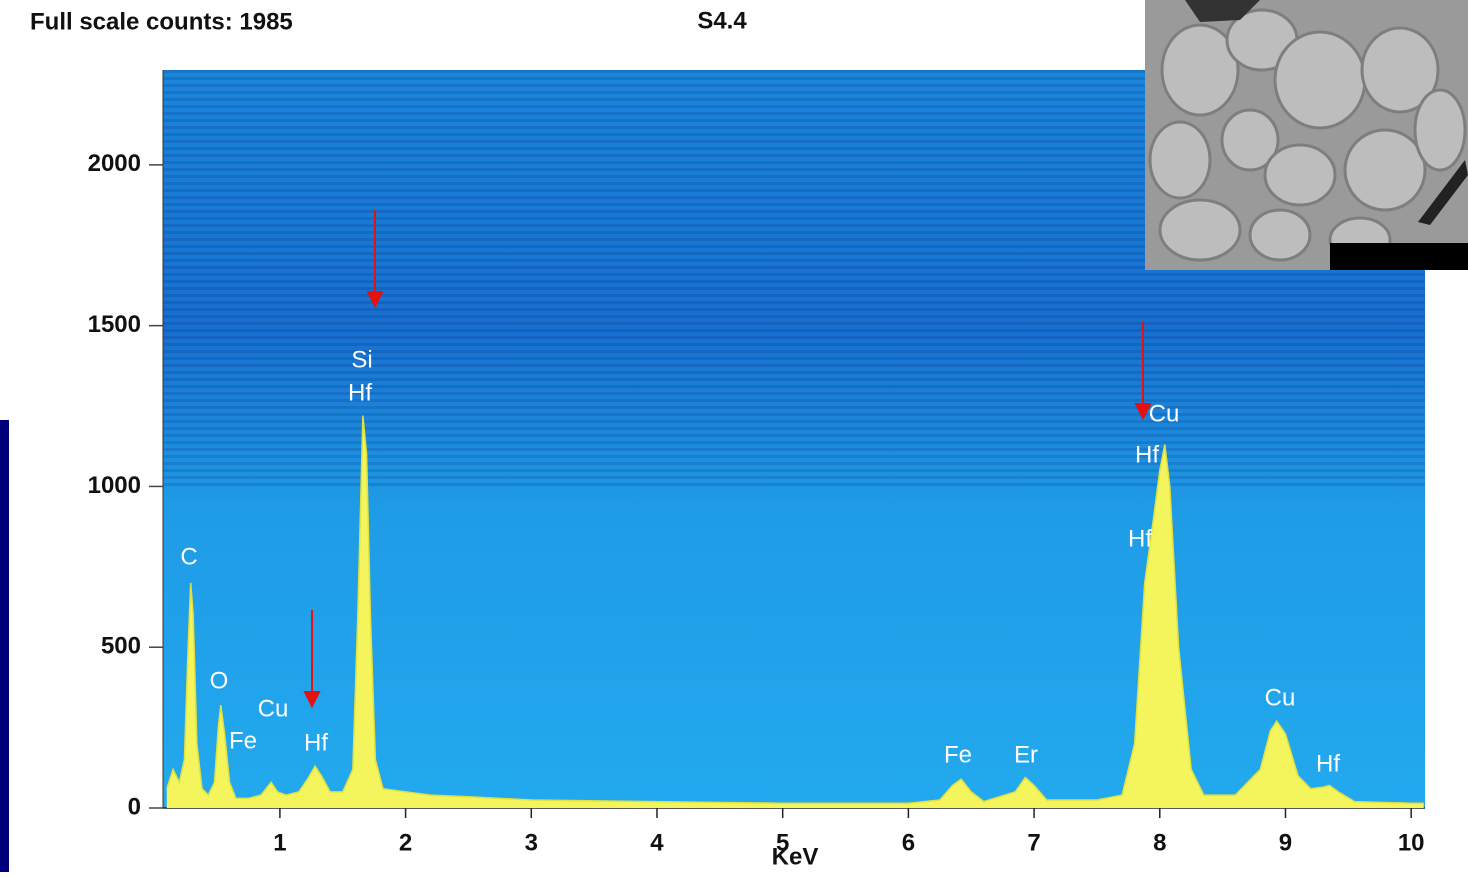 This screenshot has width=1468, height=877. What do you see at coordinates (657, 842) in the screenshot?
I see `x-tick-label: 4` at bounding box center [657, 842].